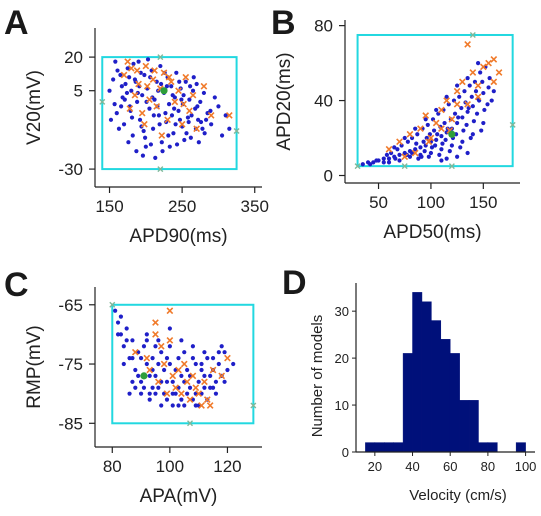  What do you see at coordinates (169, 113) in the screenshot?
I see `panel-a-range-box` at bounding box center [169, 113].